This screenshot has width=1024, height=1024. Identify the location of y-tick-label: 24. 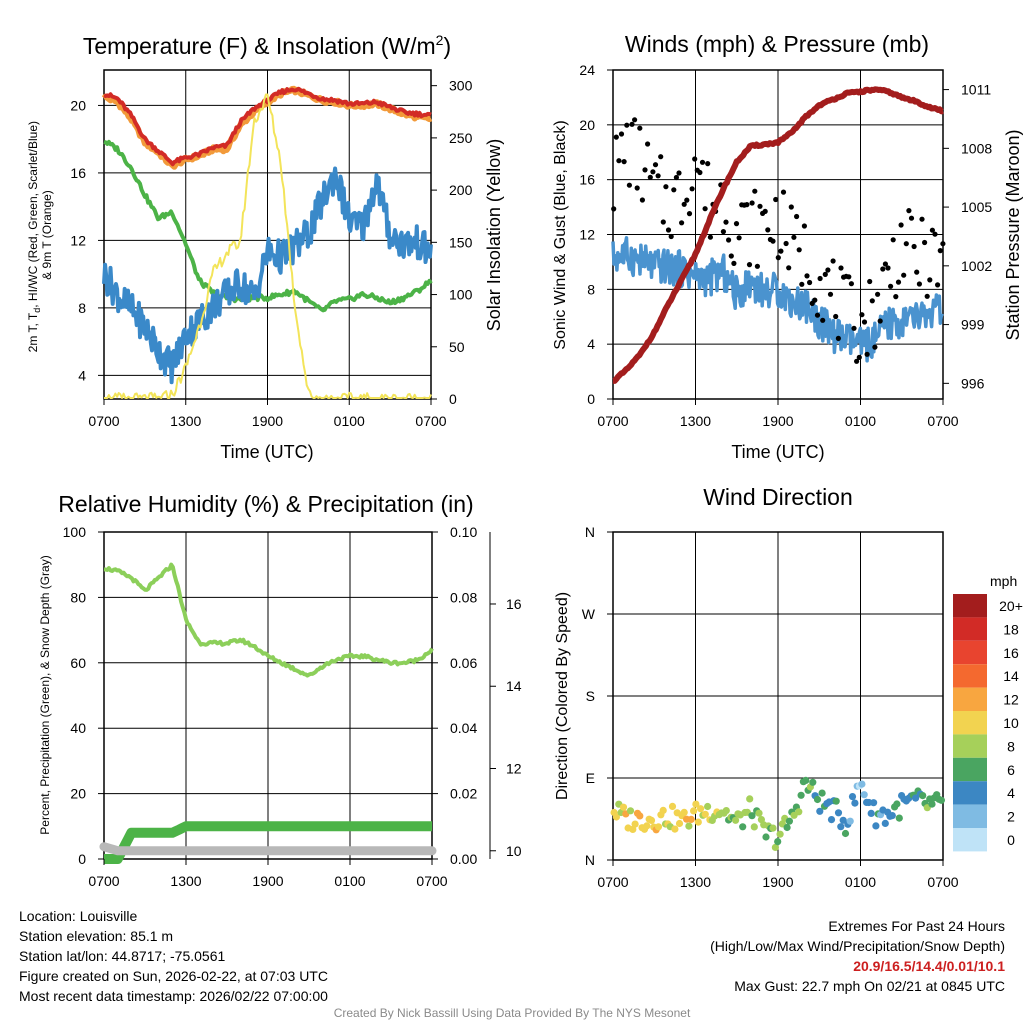
(587, 70).